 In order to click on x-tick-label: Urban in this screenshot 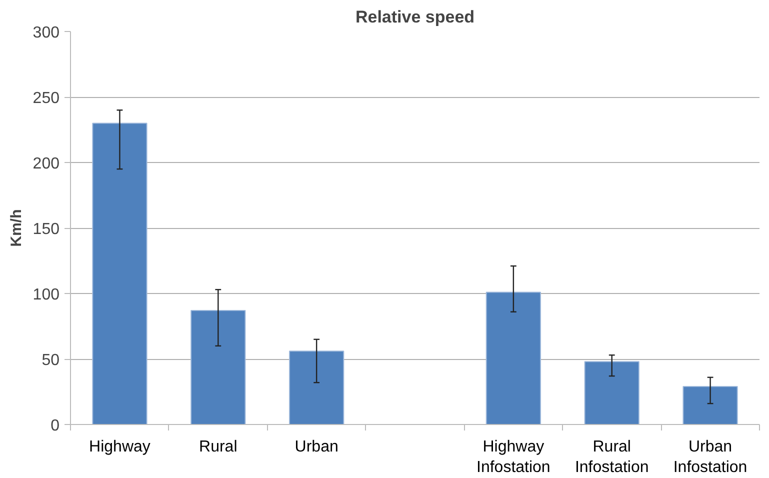, I will do `click(316, 447)`.